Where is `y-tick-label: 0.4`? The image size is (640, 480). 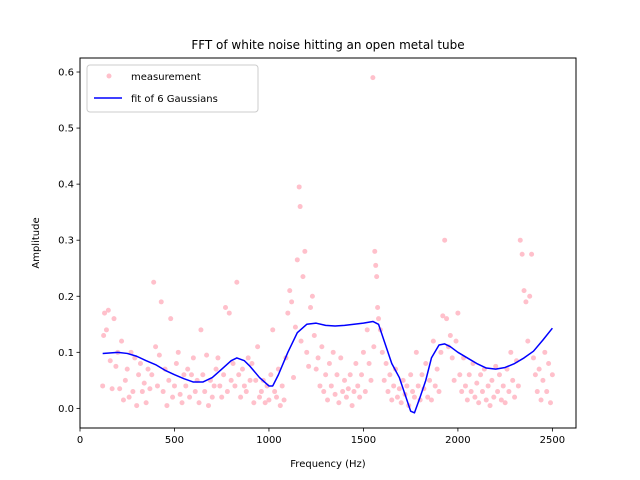 y-tick-label: 0.4 is located at coordinates (66, 185).